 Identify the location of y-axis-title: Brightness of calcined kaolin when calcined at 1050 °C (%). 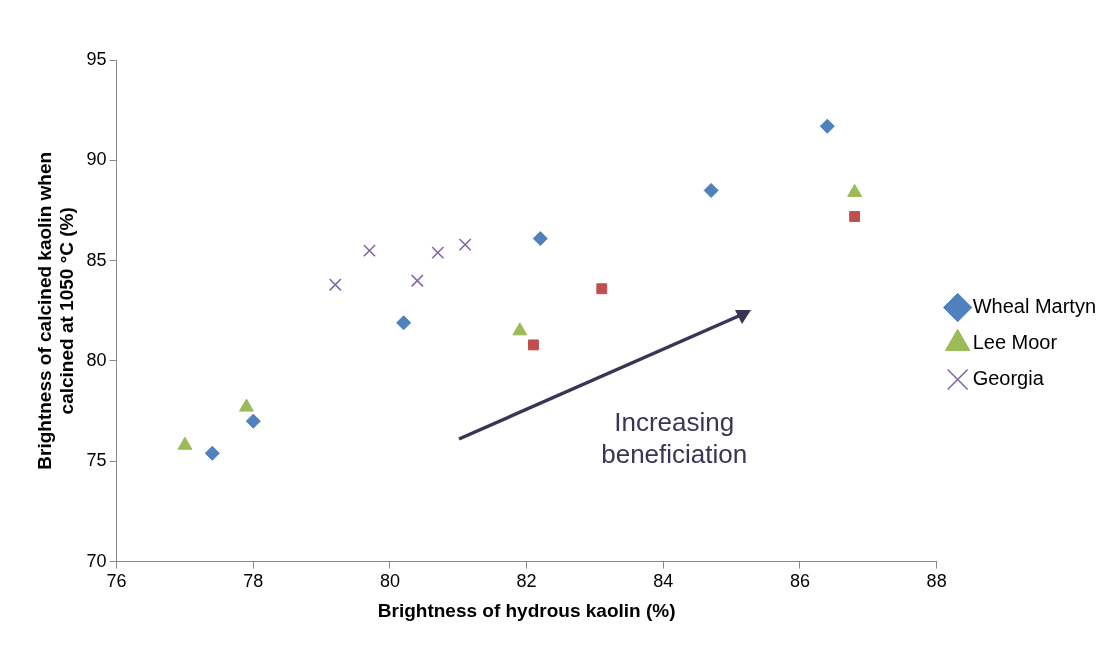
(55, 310).